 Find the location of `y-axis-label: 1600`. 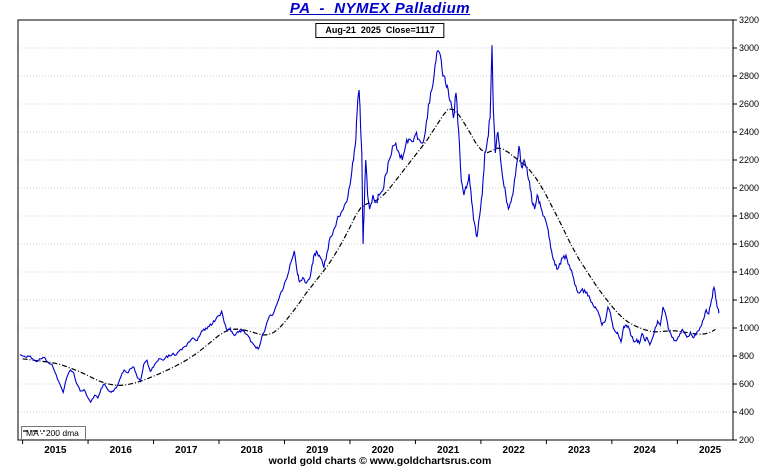

y-axis-label: 1600 is located at coordinates (749, 244).